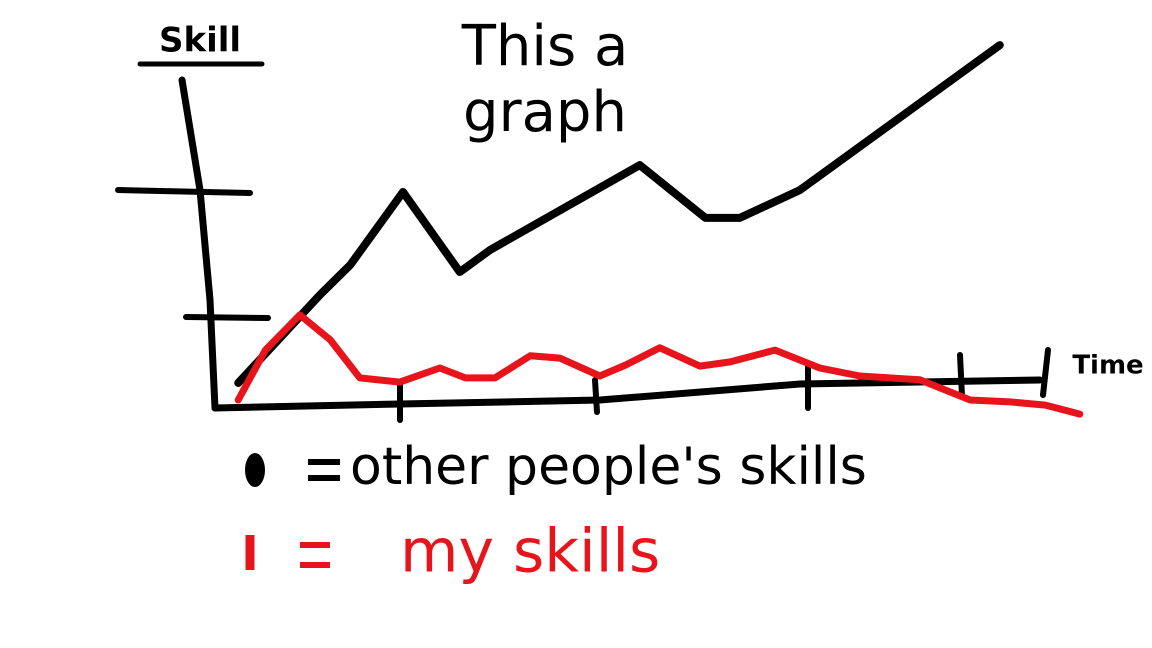 The image size is (1152, 648). Describe the element at coordinates (200, 41) in the screenshot. I see `y-axis-label: Skill` at that location.